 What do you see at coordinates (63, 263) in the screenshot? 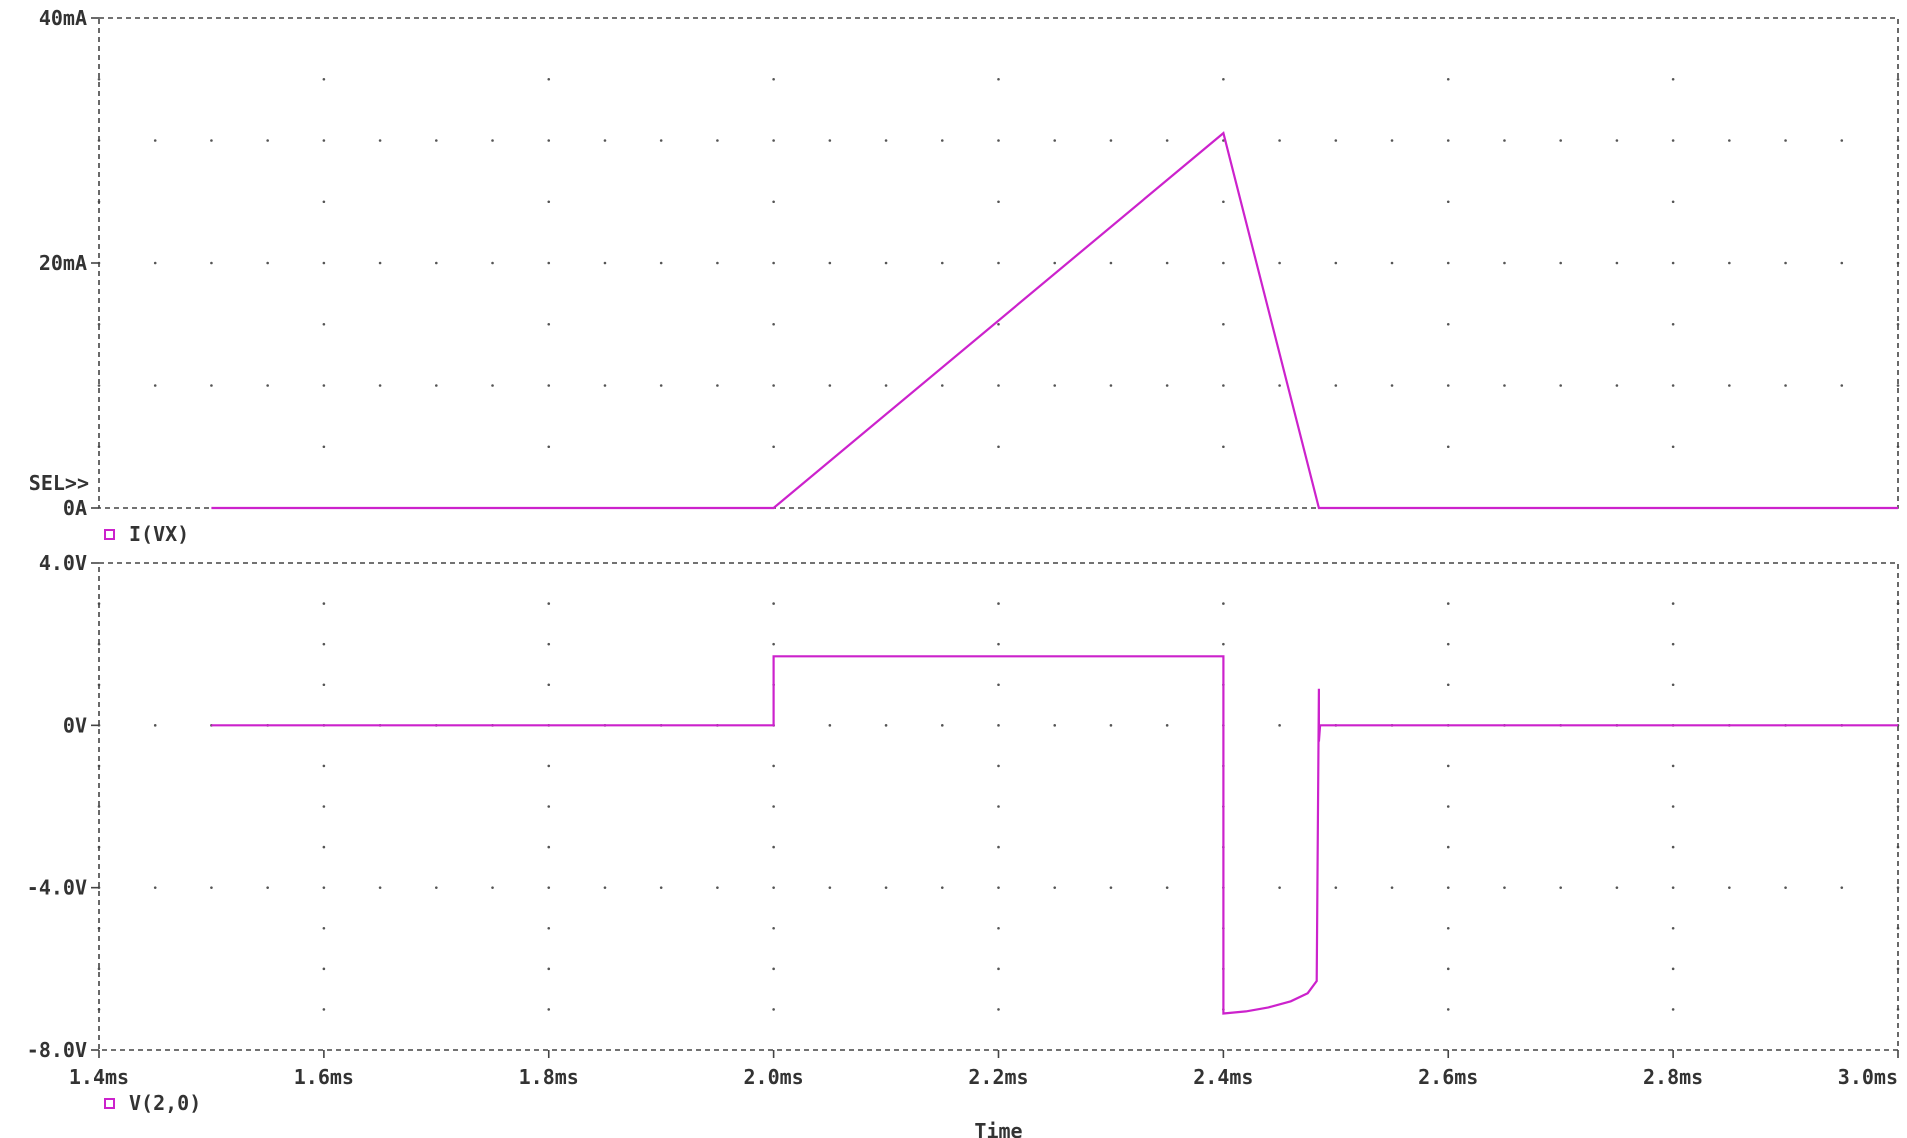
I see `y-tick-label: 20mA` at bounding box center [63, 263].